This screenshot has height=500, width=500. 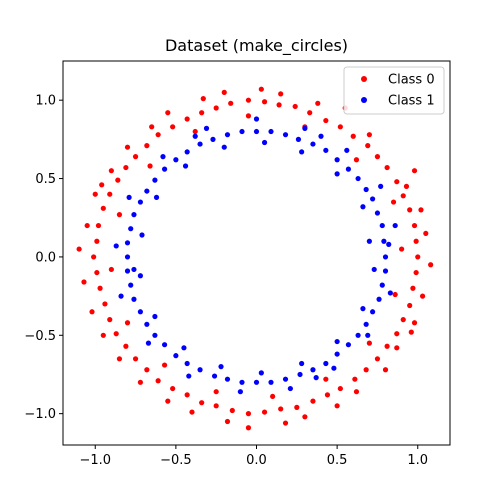 I want to click on chart-title: Dataset (make_circles), so click(x=256, y=46).